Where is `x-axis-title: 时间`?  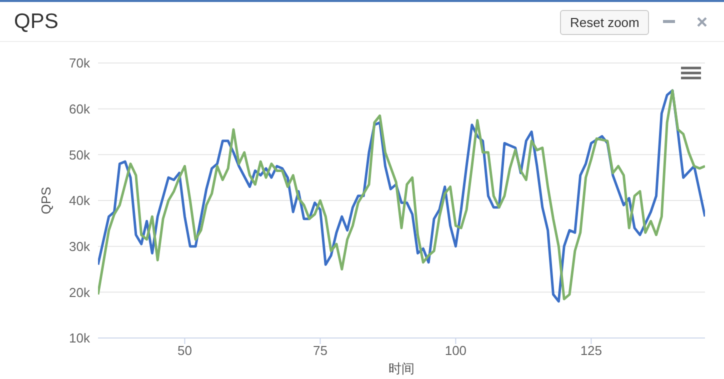
x-axis-title: 时间 is located at coordinates (401, 368).